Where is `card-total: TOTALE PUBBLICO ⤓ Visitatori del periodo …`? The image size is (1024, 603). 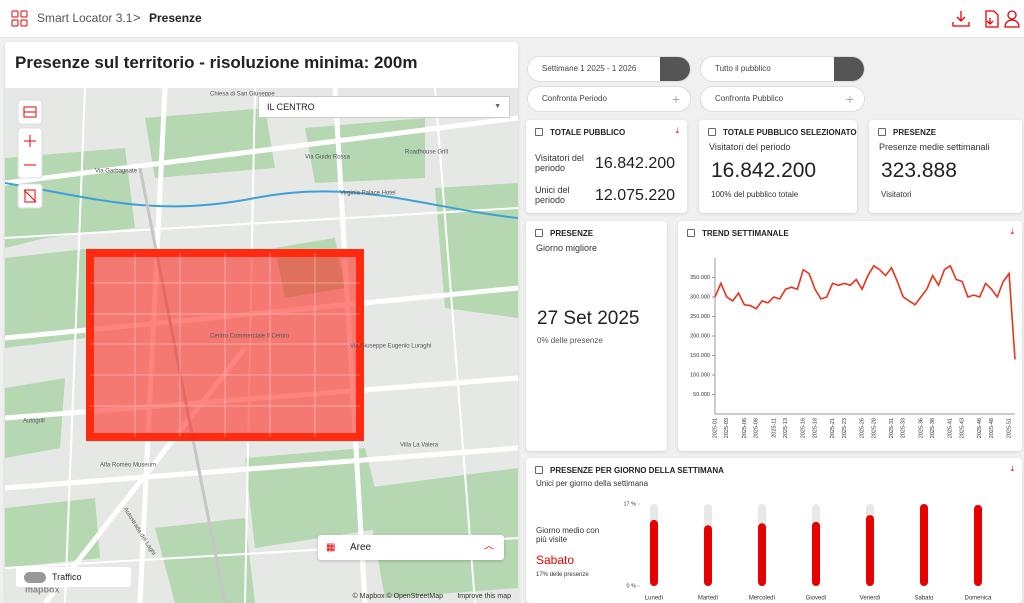 card-total: TOTALE PUBBLICO ⤓ Visitatori del periodo … is located at coordinates (606, 166).